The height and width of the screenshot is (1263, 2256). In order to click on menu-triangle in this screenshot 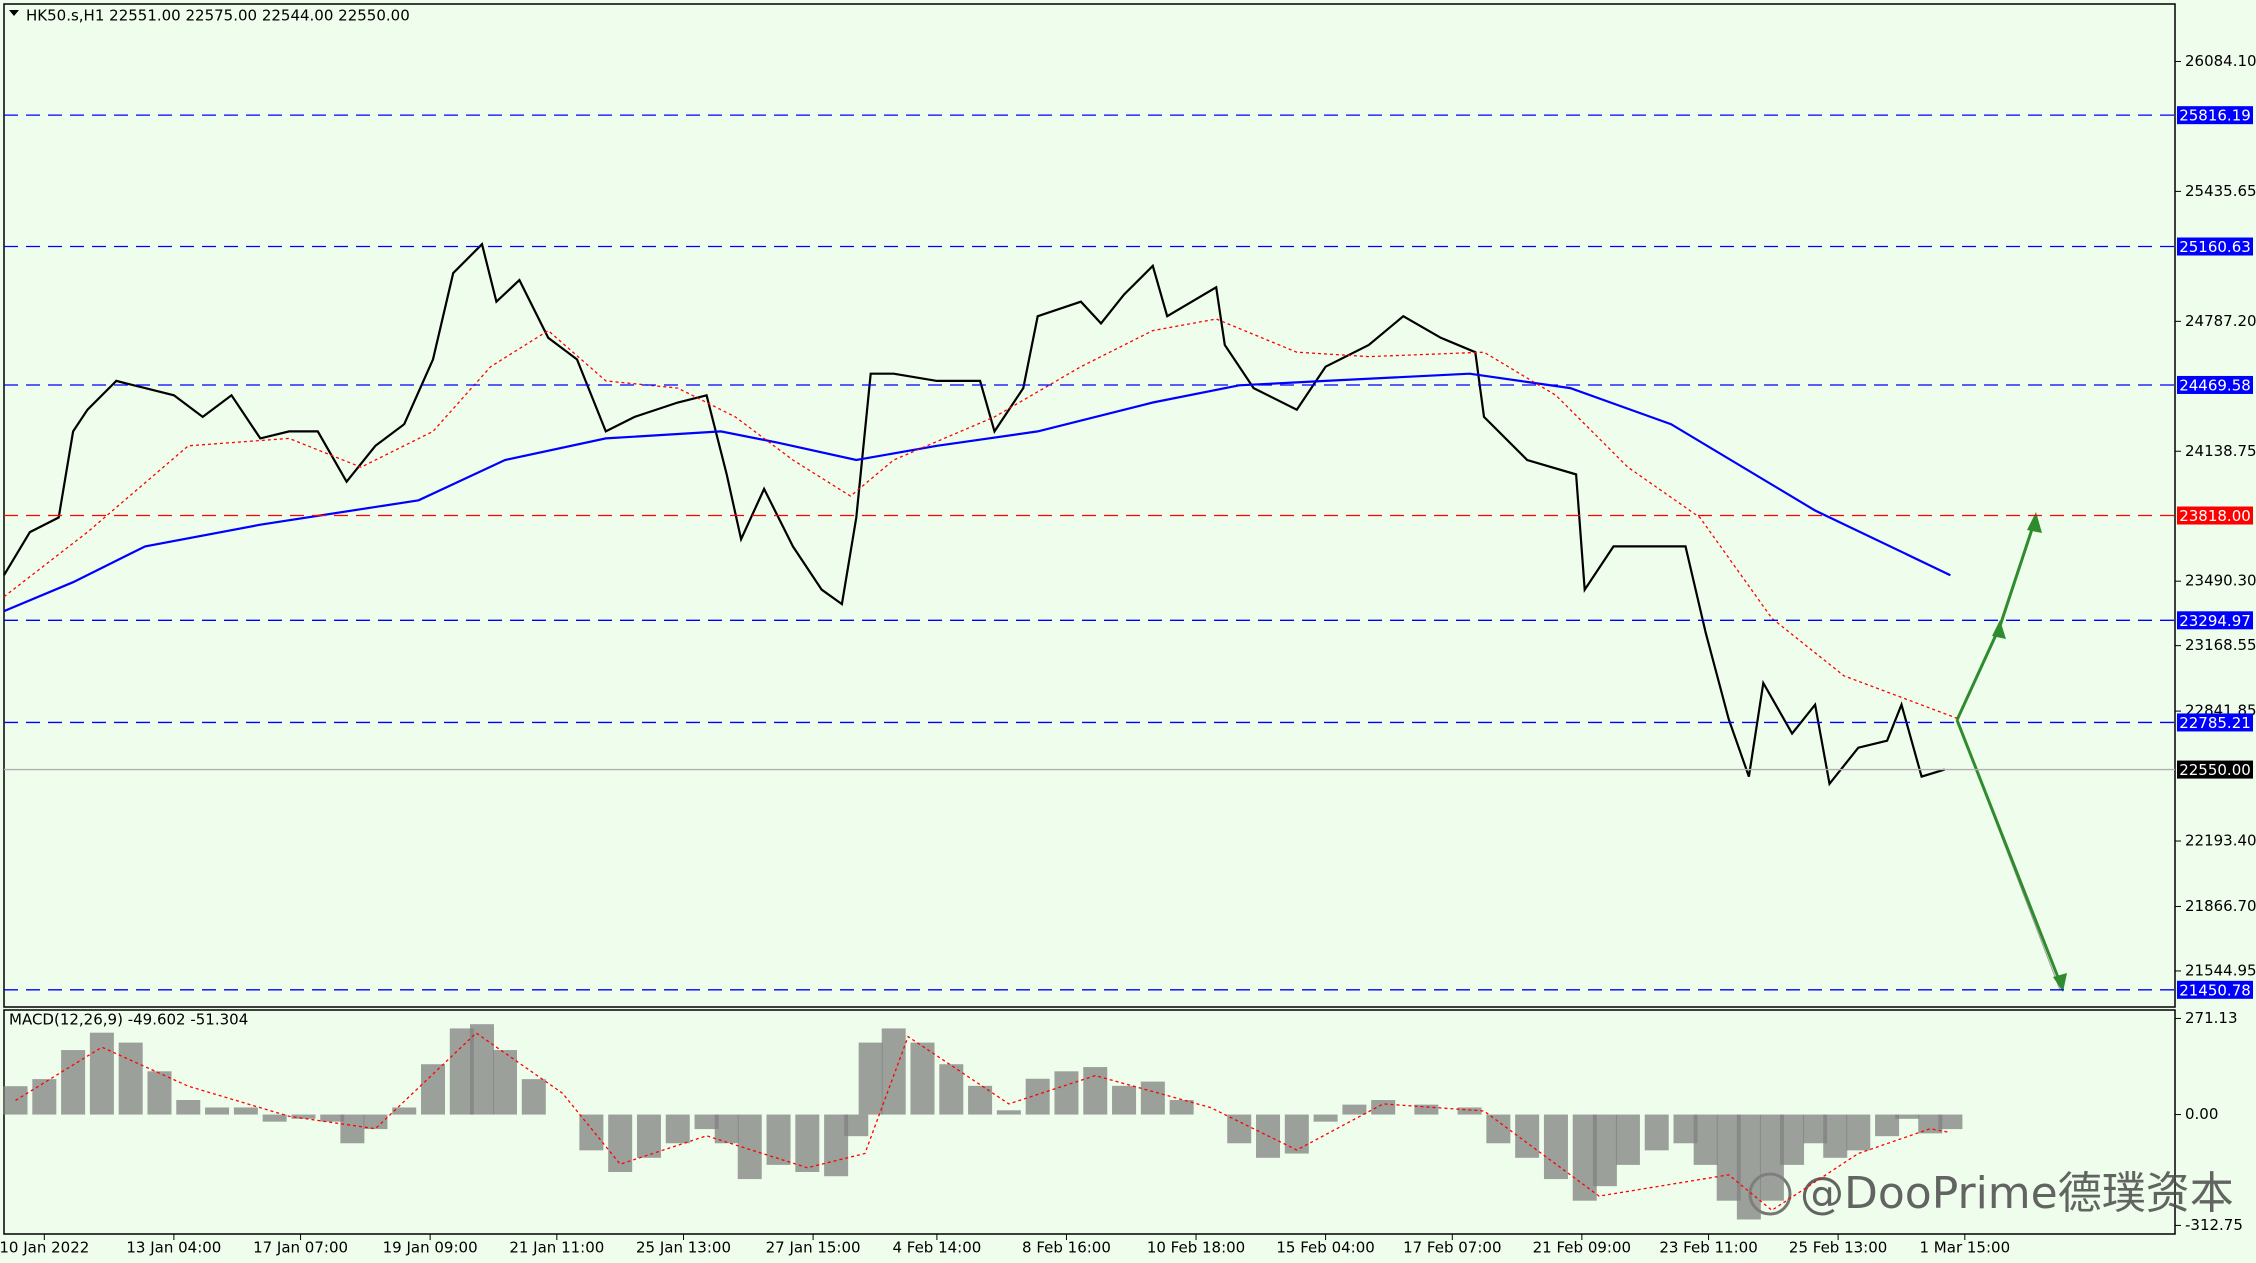, I will do `click(14, 13)`.